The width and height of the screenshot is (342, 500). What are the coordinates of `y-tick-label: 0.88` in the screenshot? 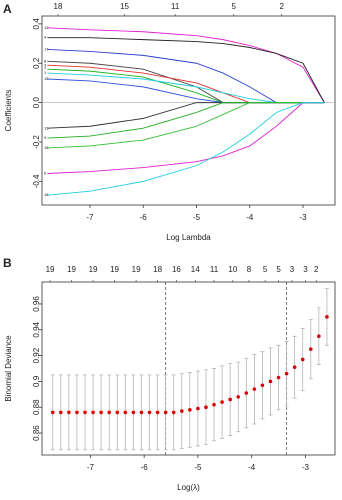 It's located at (36, 407).